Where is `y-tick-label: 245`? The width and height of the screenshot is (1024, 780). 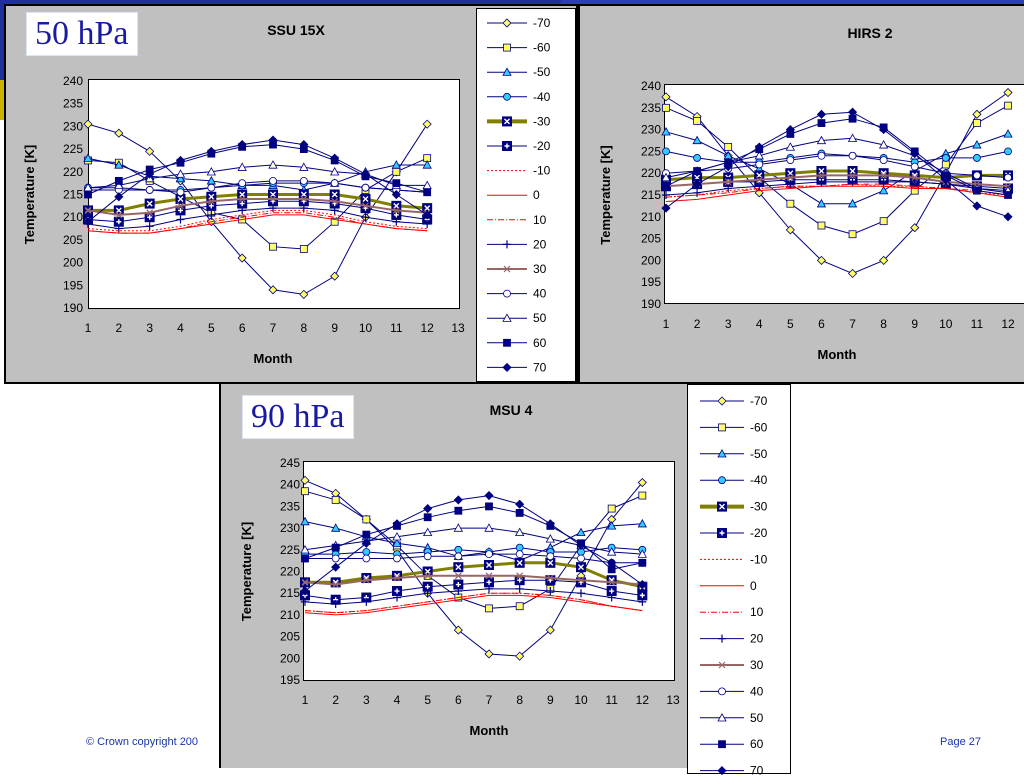 y-tick-label: 245 is located at coordinates (290, 463).